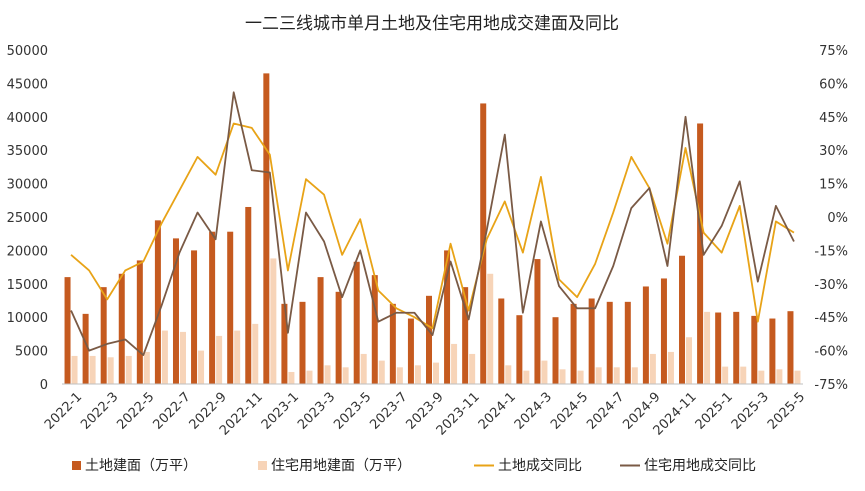  I want to click on x-tick-label: 2025-1, so click(714, 411).